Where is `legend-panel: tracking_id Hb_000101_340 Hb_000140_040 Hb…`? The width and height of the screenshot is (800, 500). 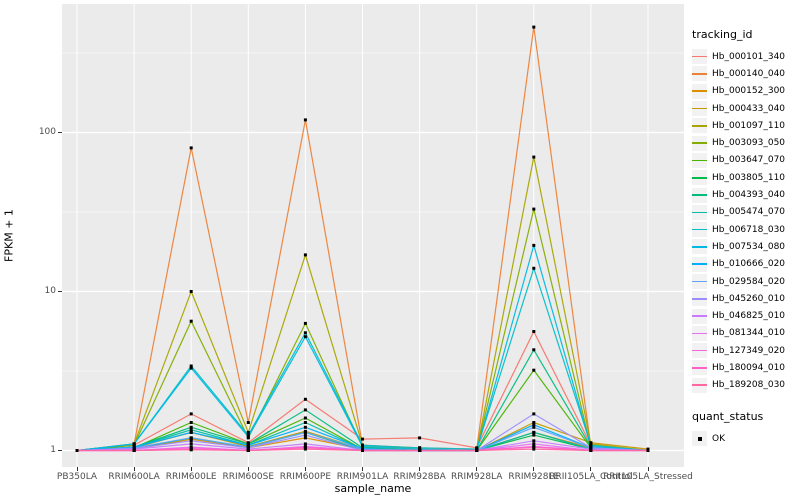 legend-panel: tracking_id Hb_000101_340 Hb_000140_040 Hb… is located at coordinates (745, 237).